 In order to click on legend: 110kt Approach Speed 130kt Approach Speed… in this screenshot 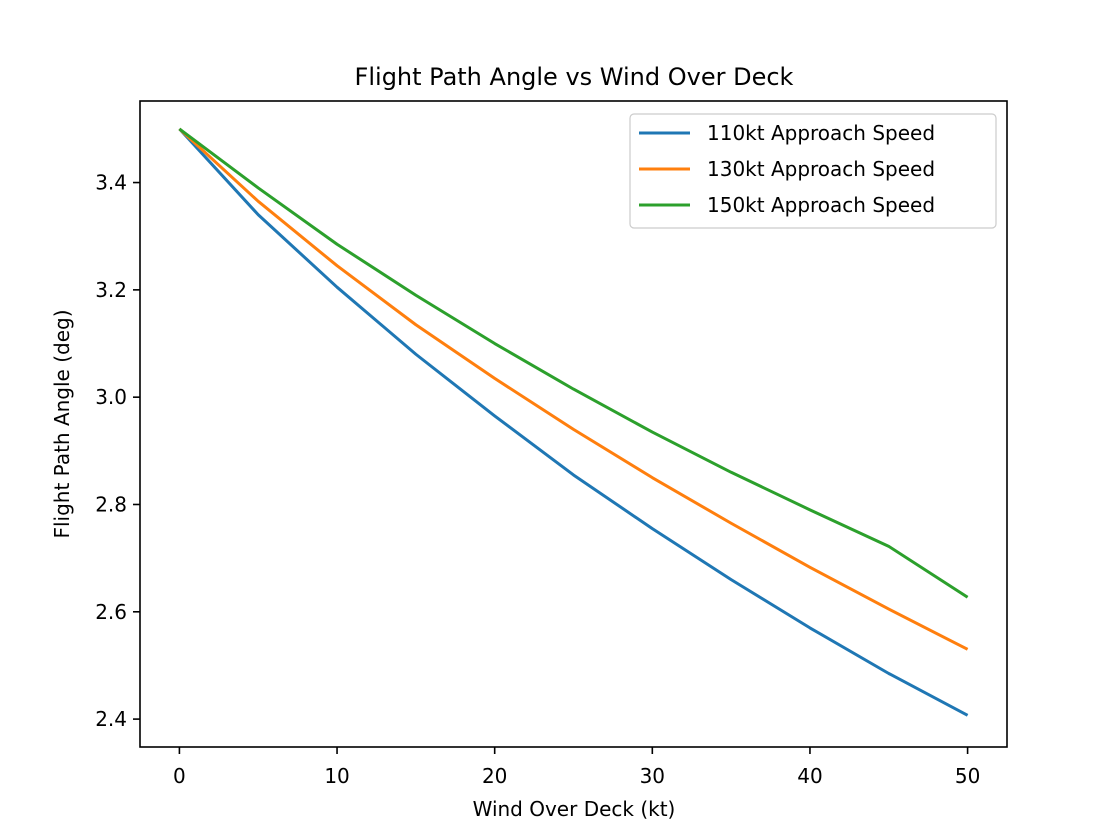, I will do `click(813, 171)`.